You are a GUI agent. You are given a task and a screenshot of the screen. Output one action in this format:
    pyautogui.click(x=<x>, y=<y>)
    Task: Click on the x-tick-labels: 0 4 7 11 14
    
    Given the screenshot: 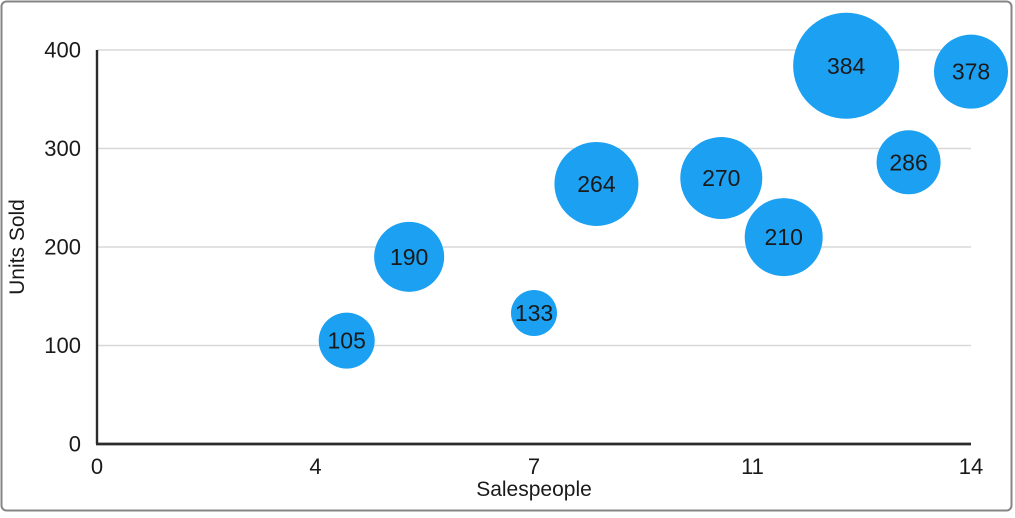 What is the action you would take?
    pyautogui.click(x=537, y=466)
    